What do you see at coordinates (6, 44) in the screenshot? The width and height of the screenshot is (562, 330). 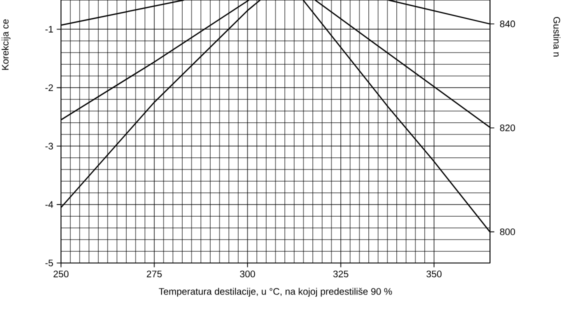 I see `y-axis-title: Korekcija ce` at bounding box center [6, 44].